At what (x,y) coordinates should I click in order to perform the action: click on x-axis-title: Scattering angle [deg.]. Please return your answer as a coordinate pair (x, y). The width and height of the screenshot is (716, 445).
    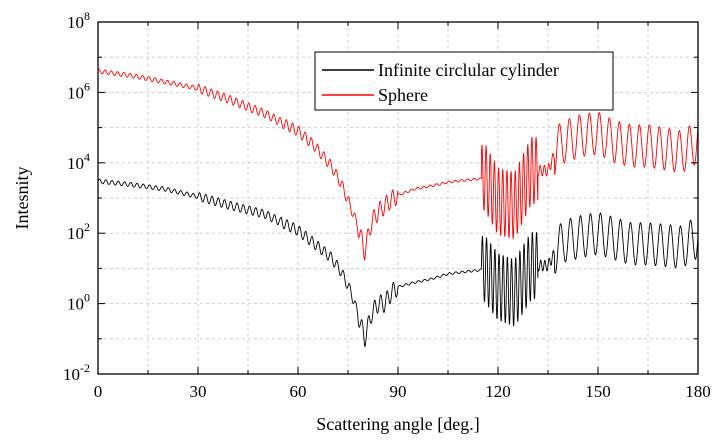
    Looking at the image, I should click on (397, 424).